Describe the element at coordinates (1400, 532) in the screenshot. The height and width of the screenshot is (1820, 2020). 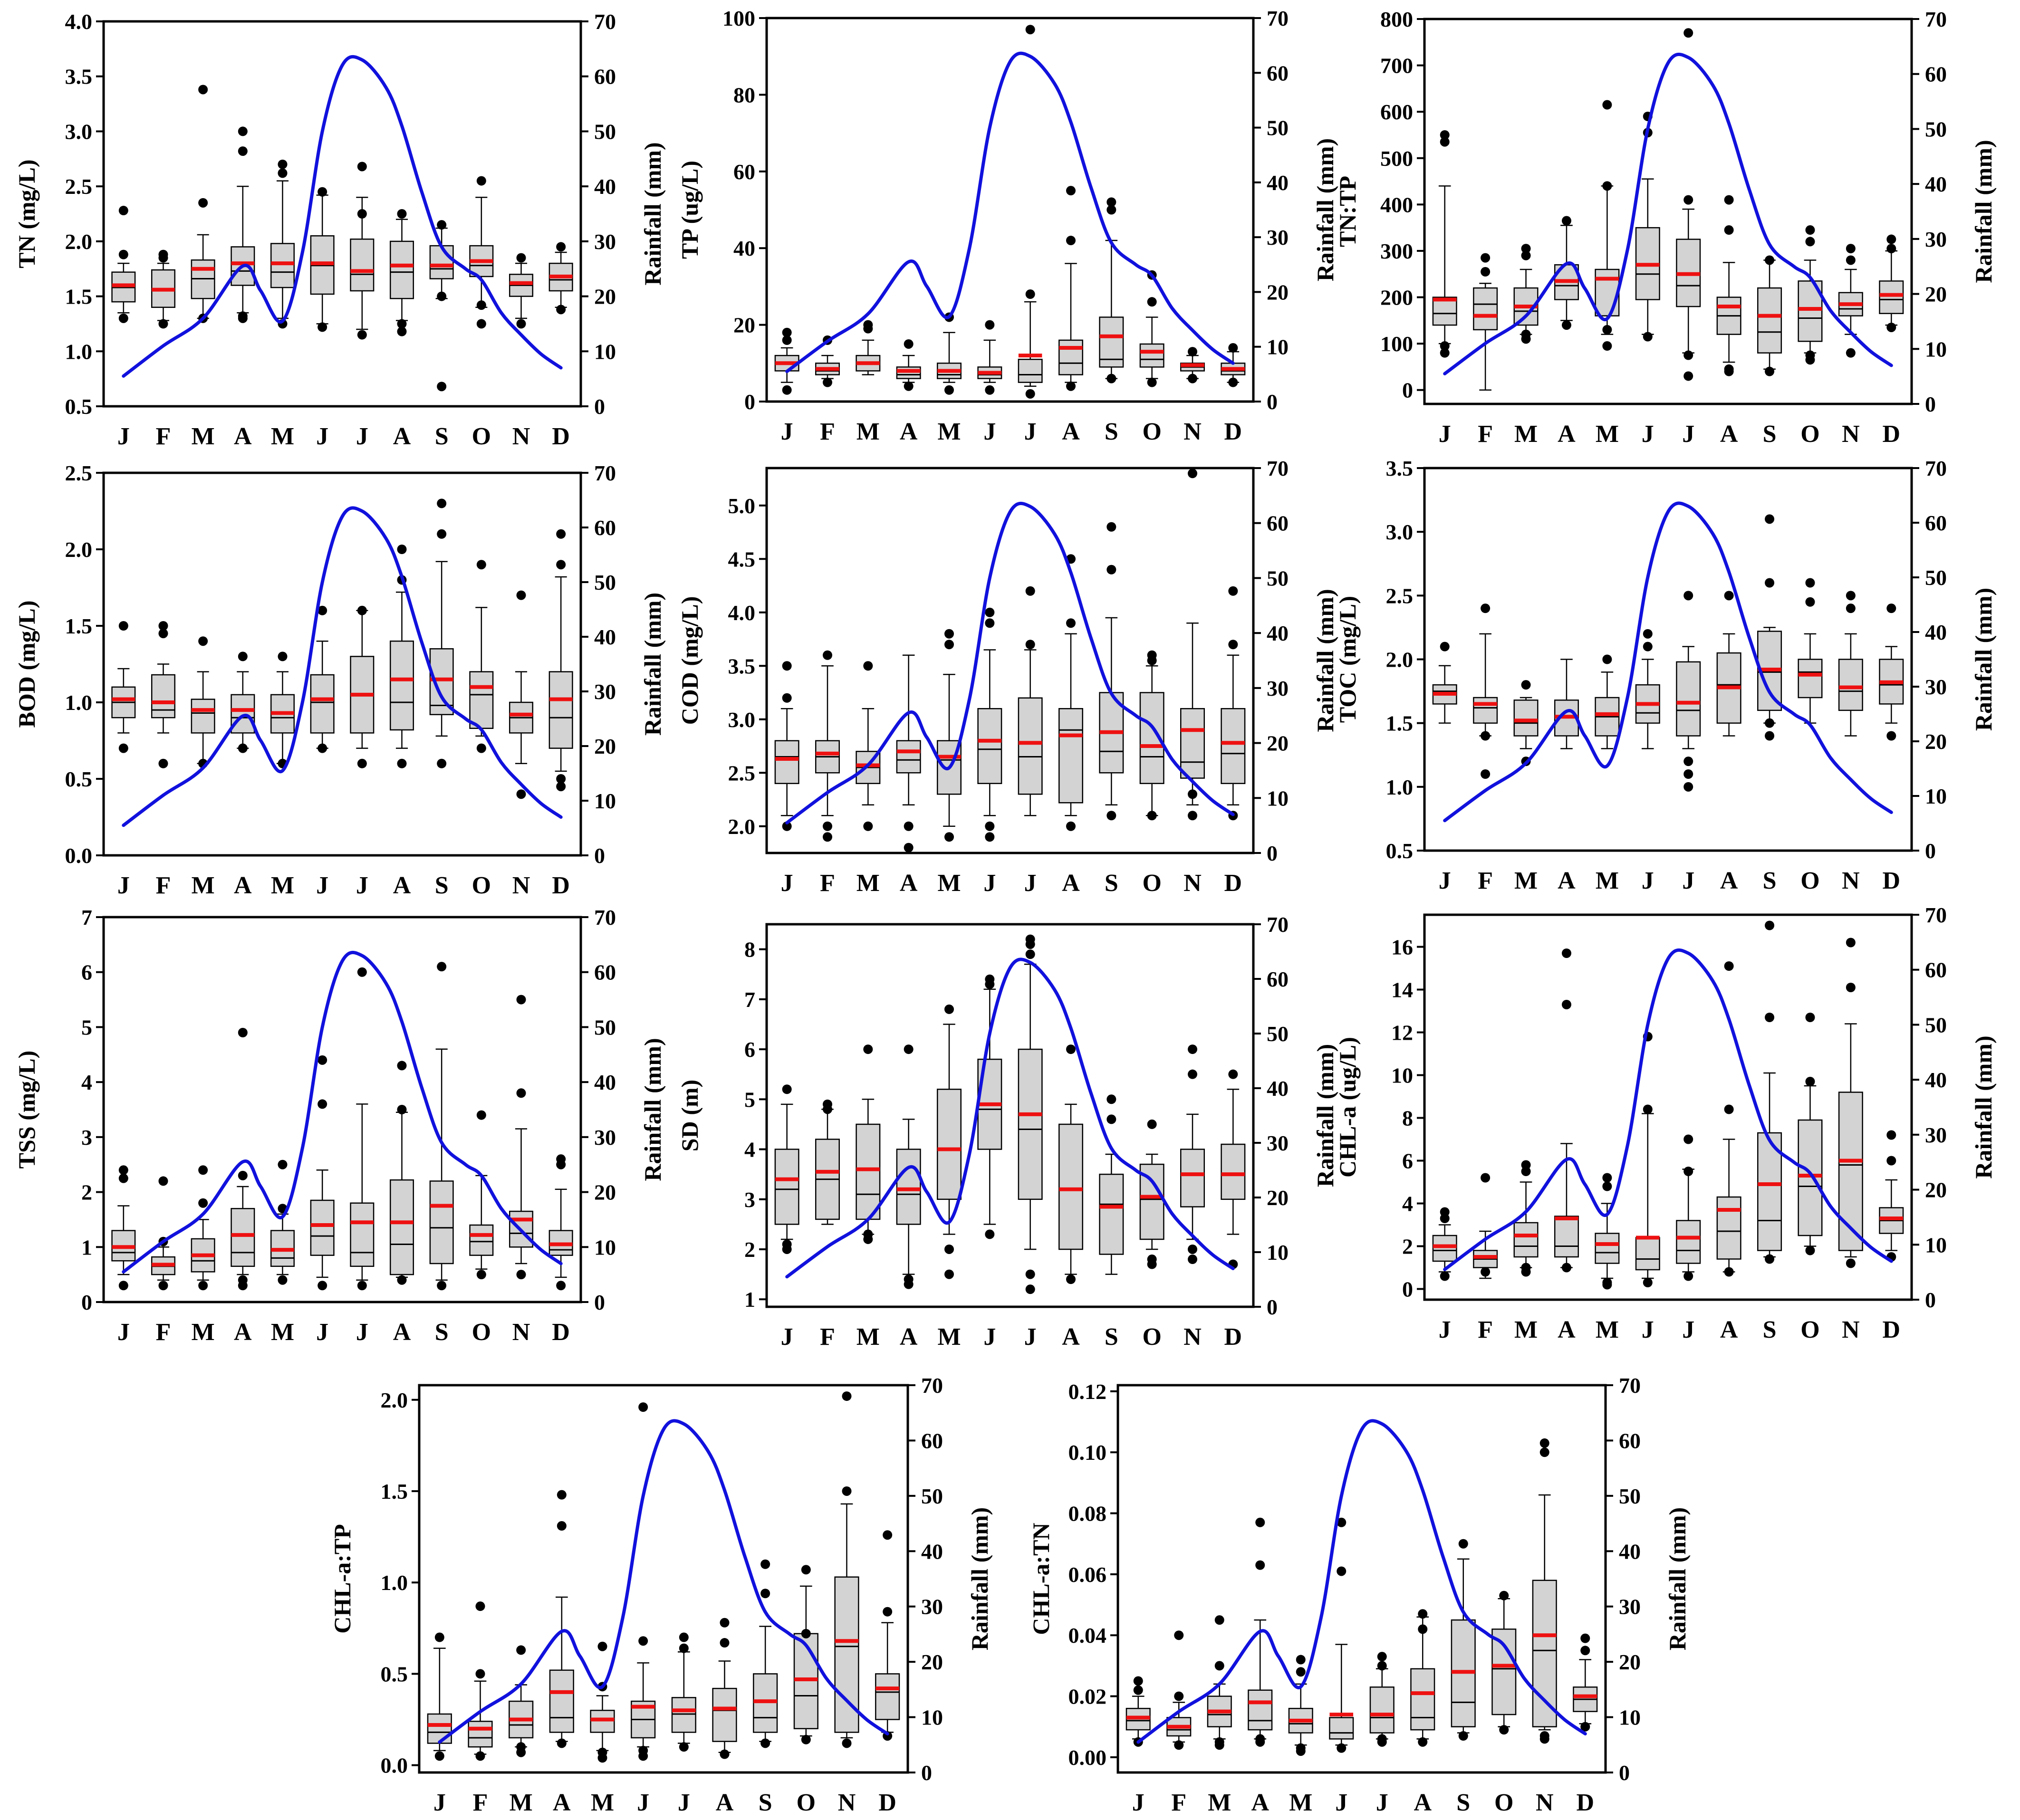
I see `y-tick-label: 3.0` at that location.